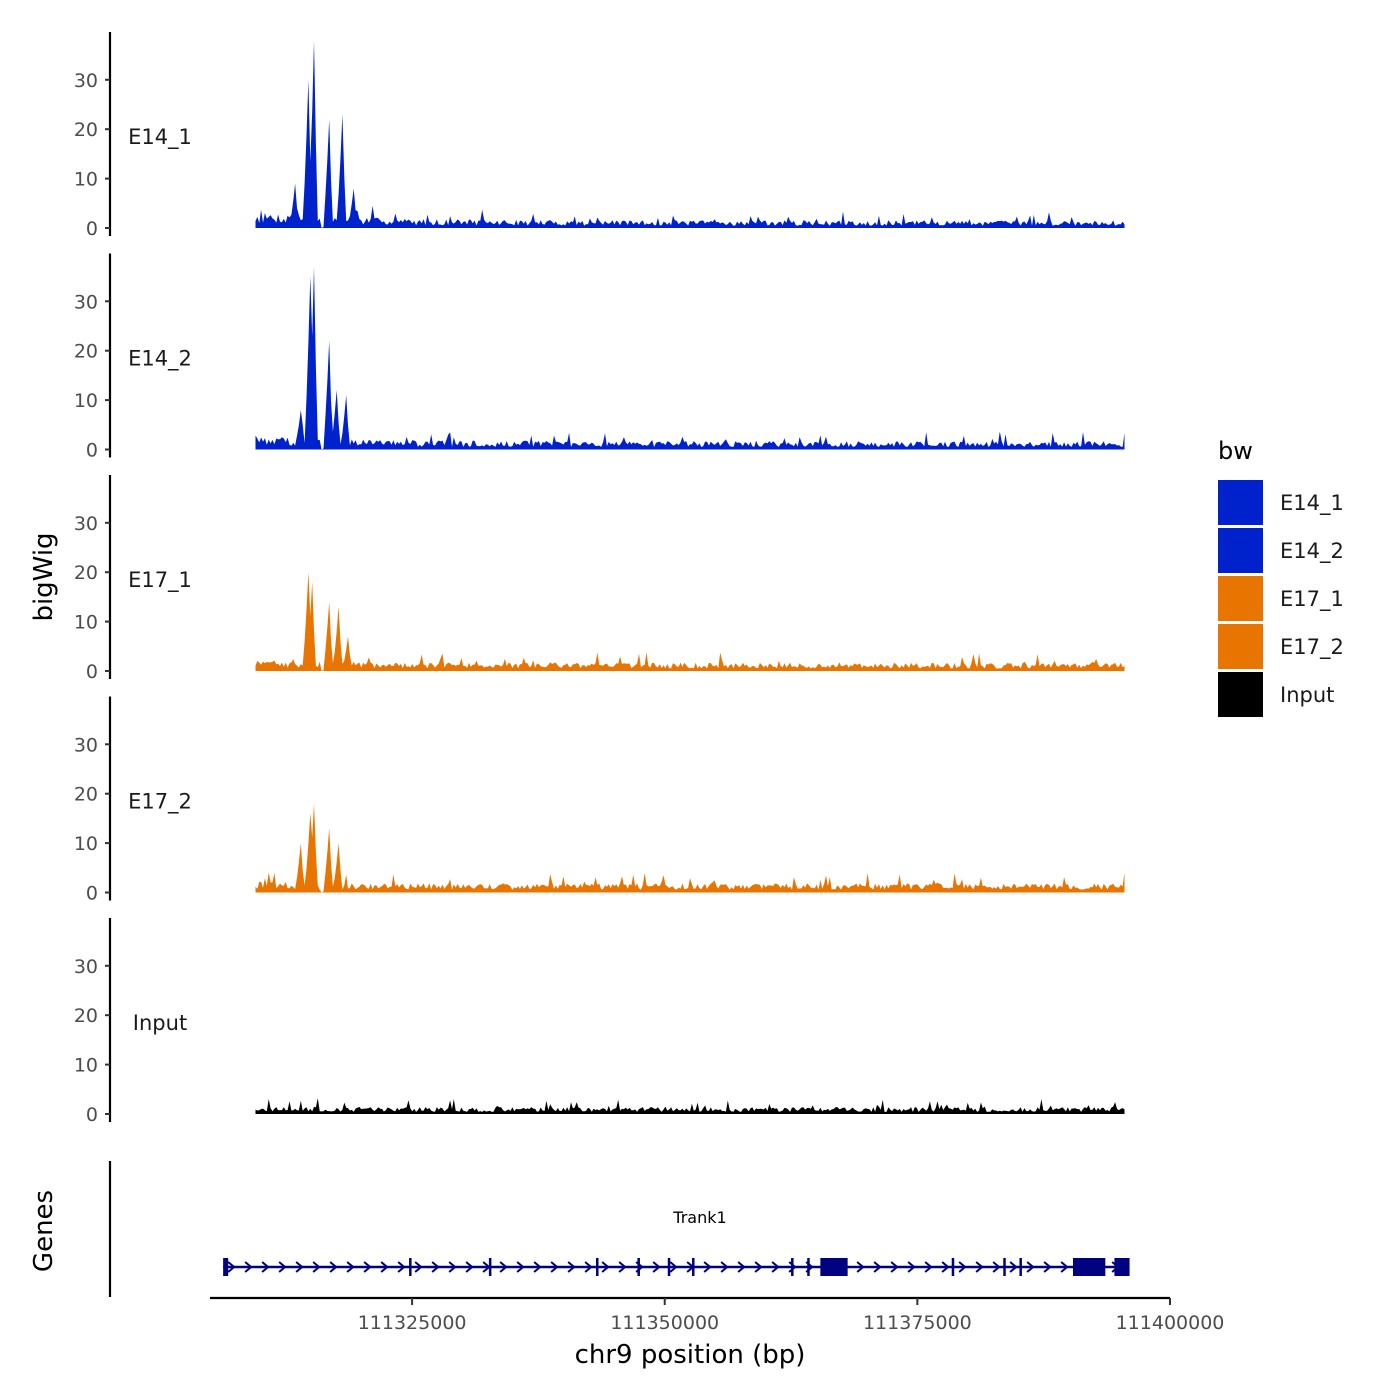 The height and width of the screenshot is (1400, 1400). Describe the element at coordinates (1312, 503) in the screenshot. I see `legend-label: E14_1` at that location.